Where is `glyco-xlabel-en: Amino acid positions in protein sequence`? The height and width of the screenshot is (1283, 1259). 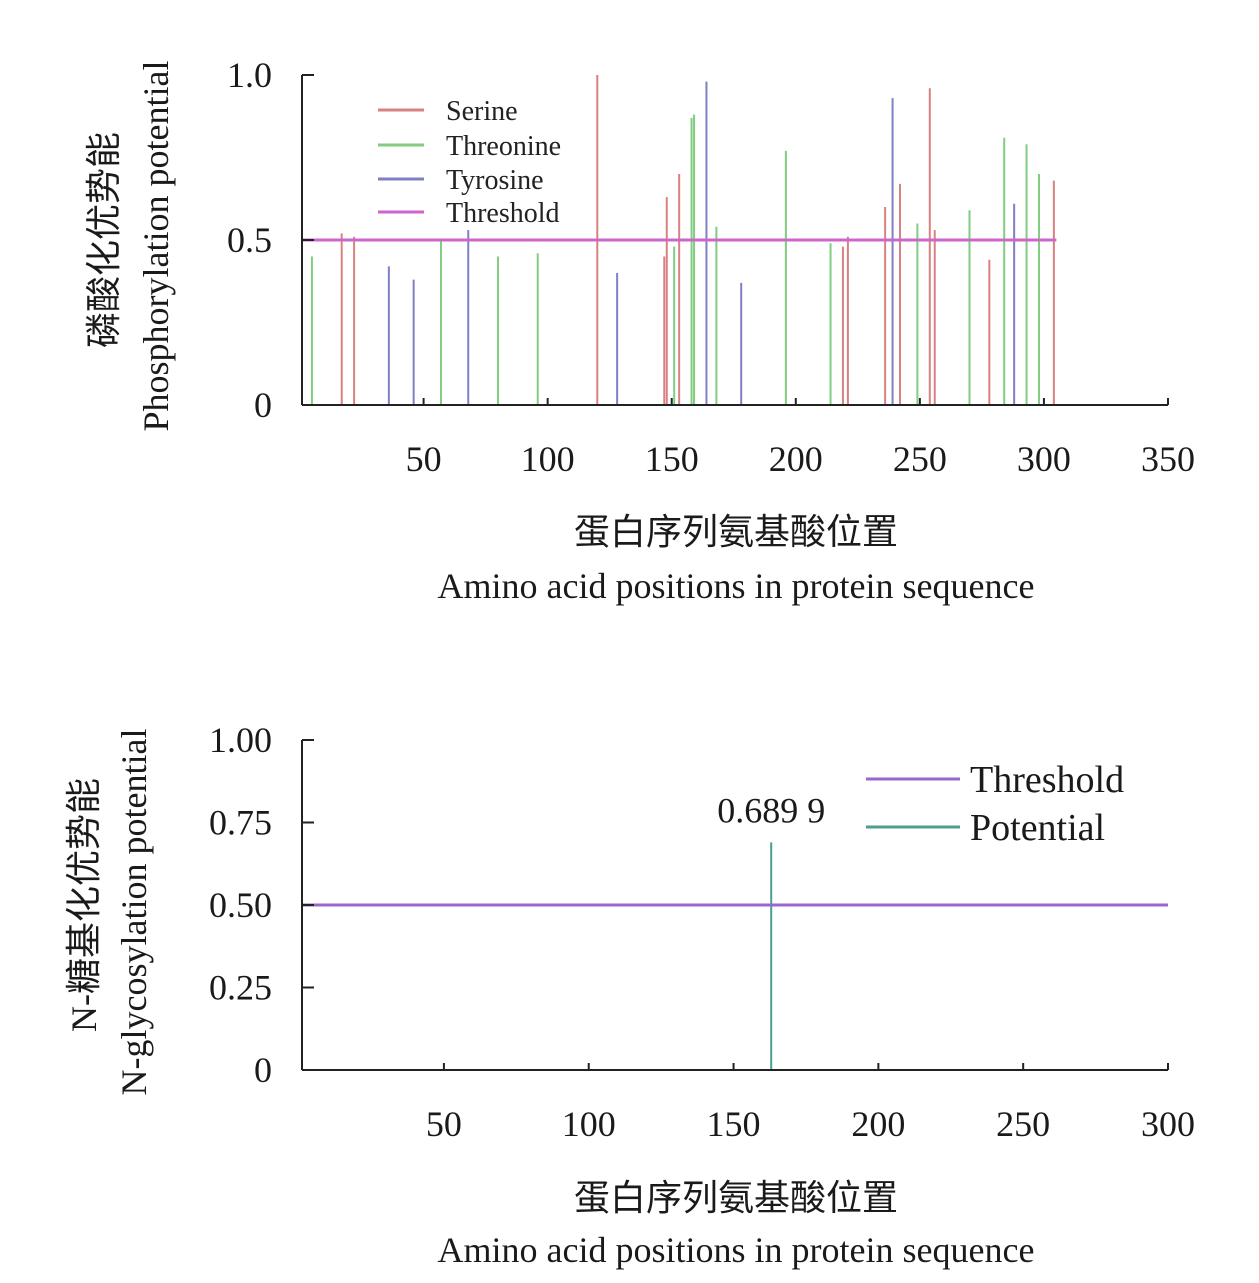 glyco-xlabel-en: Amino acid positions in protein sequence is located at coordinates (736, 1250).